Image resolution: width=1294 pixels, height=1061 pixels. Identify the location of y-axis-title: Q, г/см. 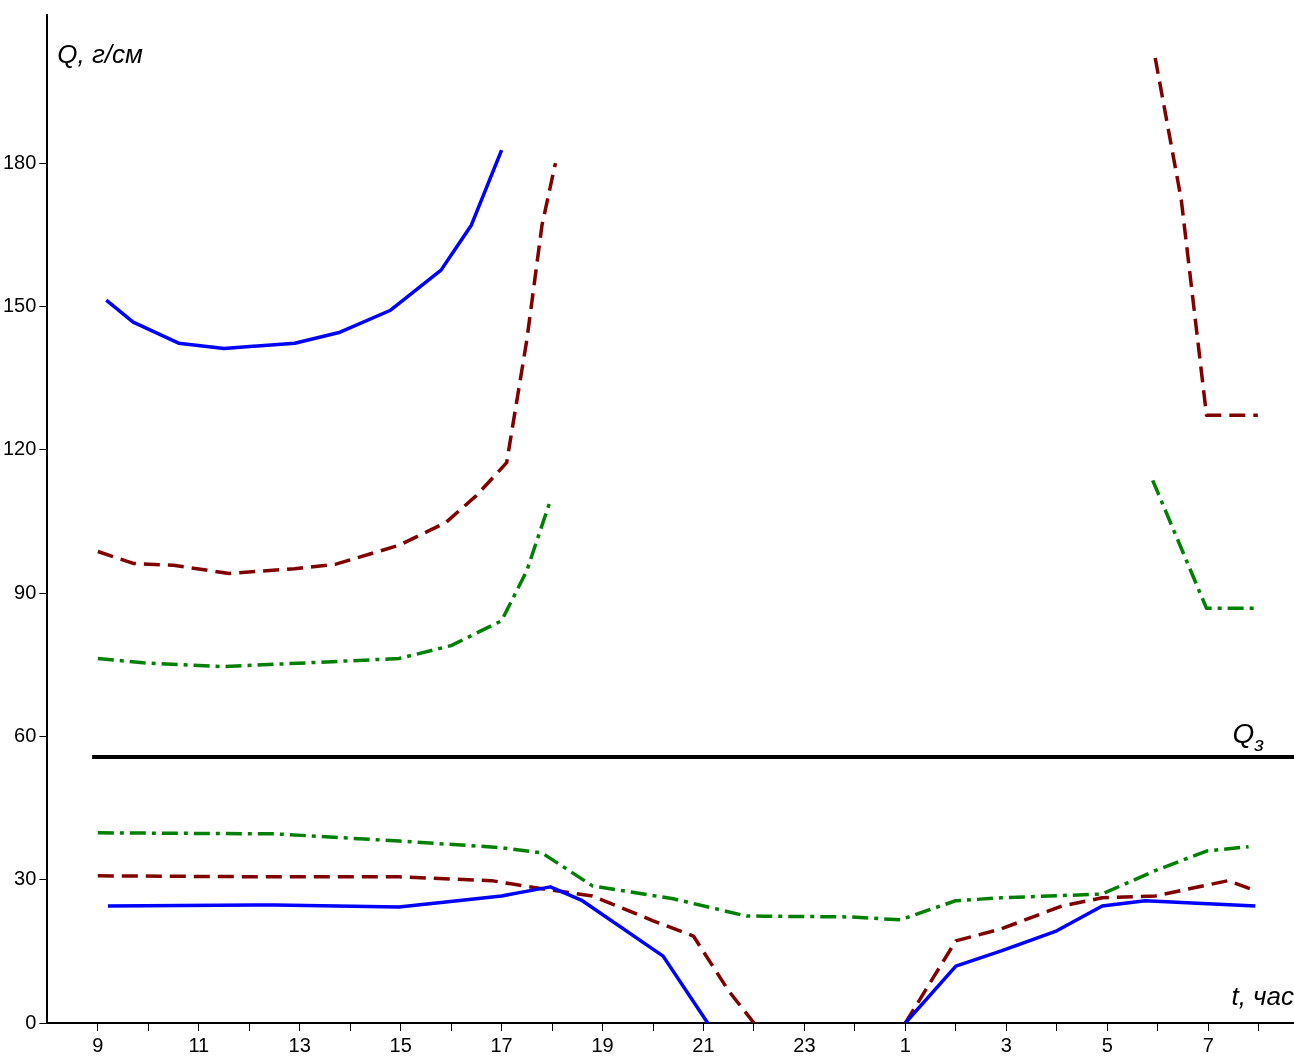
(100, 54).